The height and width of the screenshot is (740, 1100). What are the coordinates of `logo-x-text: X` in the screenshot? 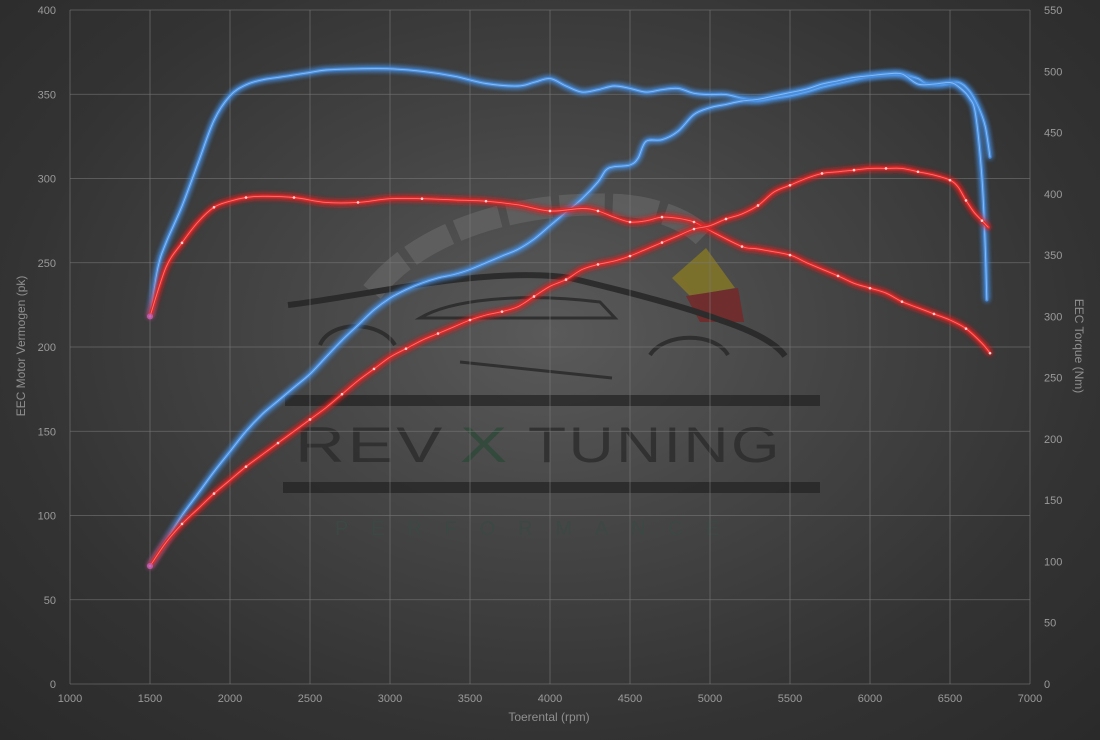 It's located at (485, 445).